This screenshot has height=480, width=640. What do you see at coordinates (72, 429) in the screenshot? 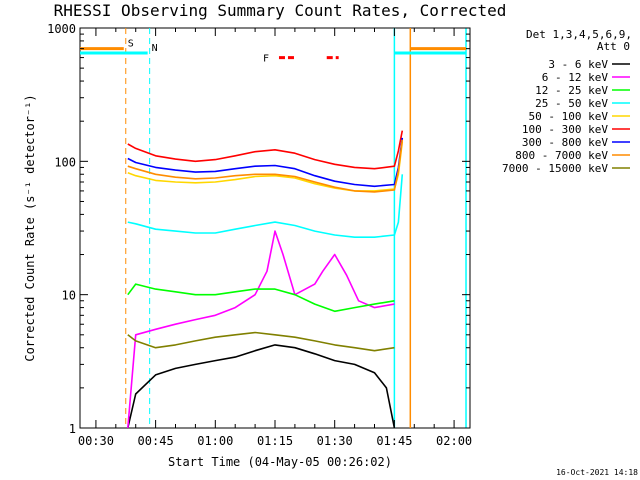
I see `y-tick-label-1: 1` at bounding box center [72, 429].